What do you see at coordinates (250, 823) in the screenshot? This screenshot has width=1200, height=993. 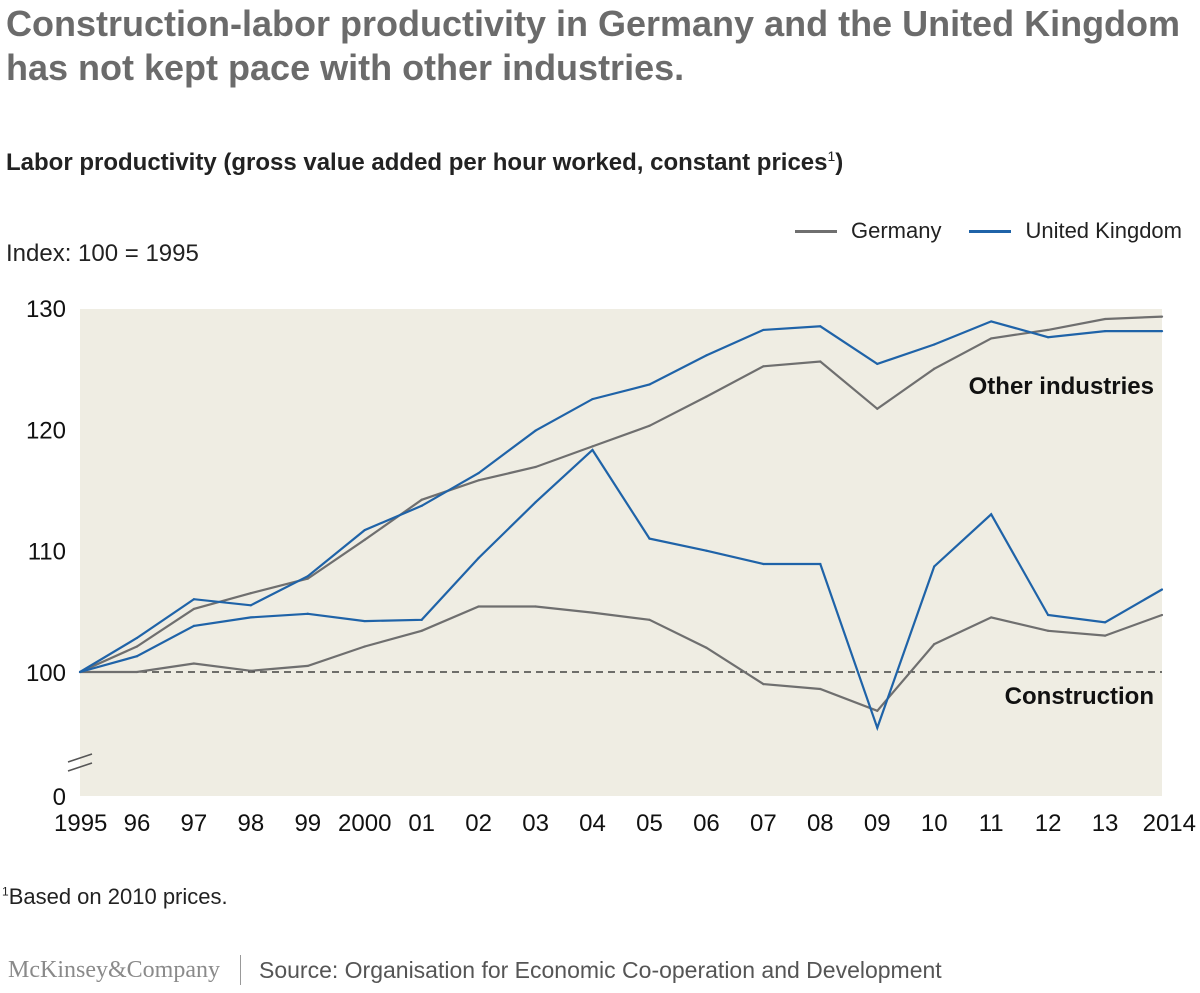 I see `x-tick-label: 98` at bounding box center [250, 823].